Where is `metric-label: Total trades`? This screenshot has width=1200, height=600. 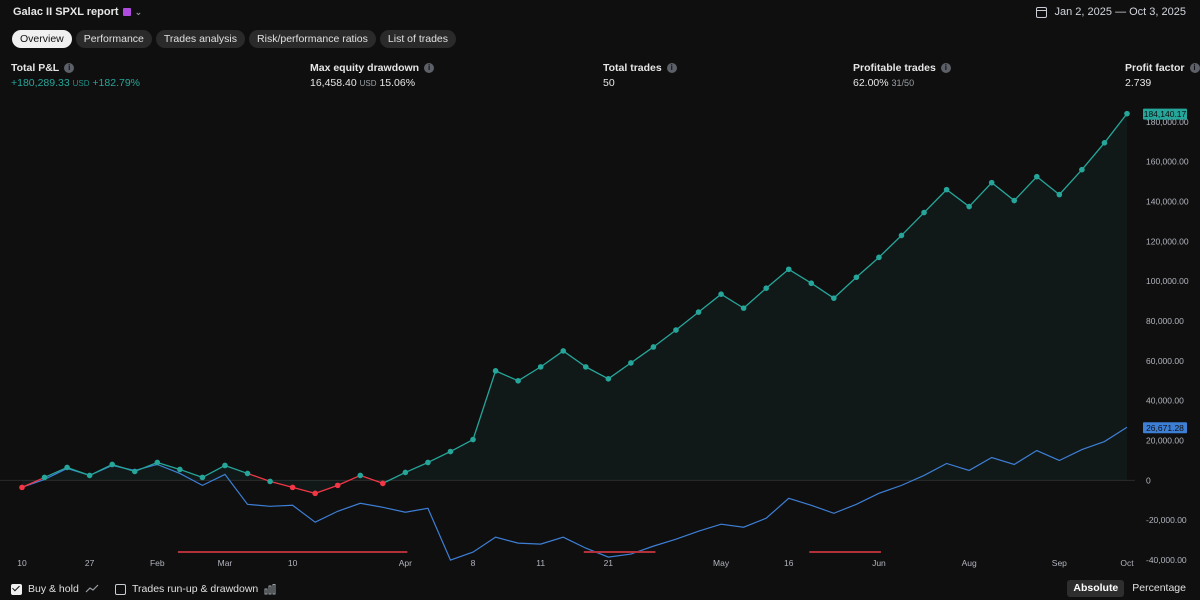 metric-label: Total trades is located at coordinates (632, 67).